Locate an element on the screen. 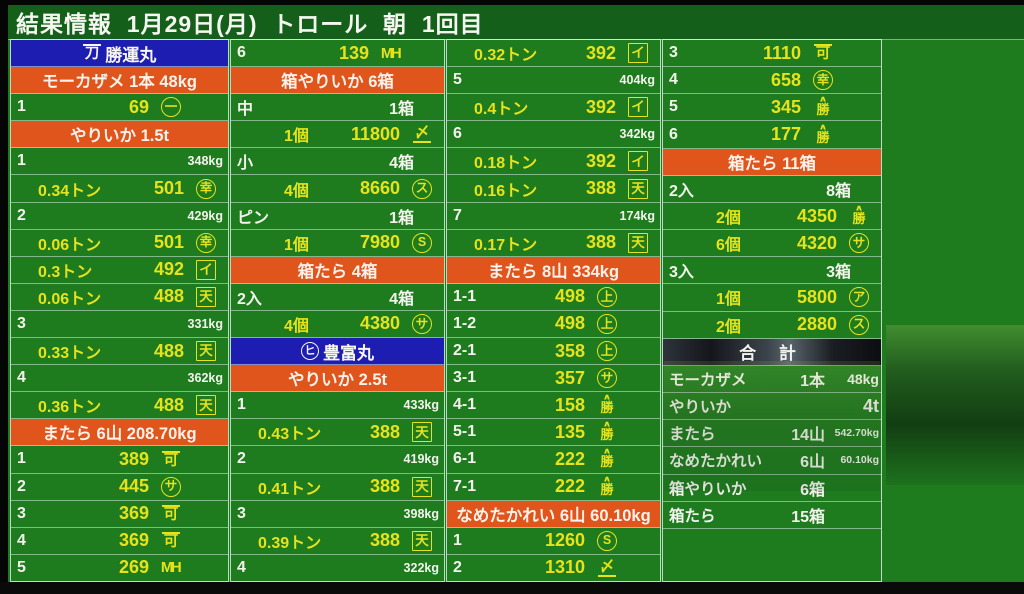  lot-number: 1 is located at coordinates (241, 405).